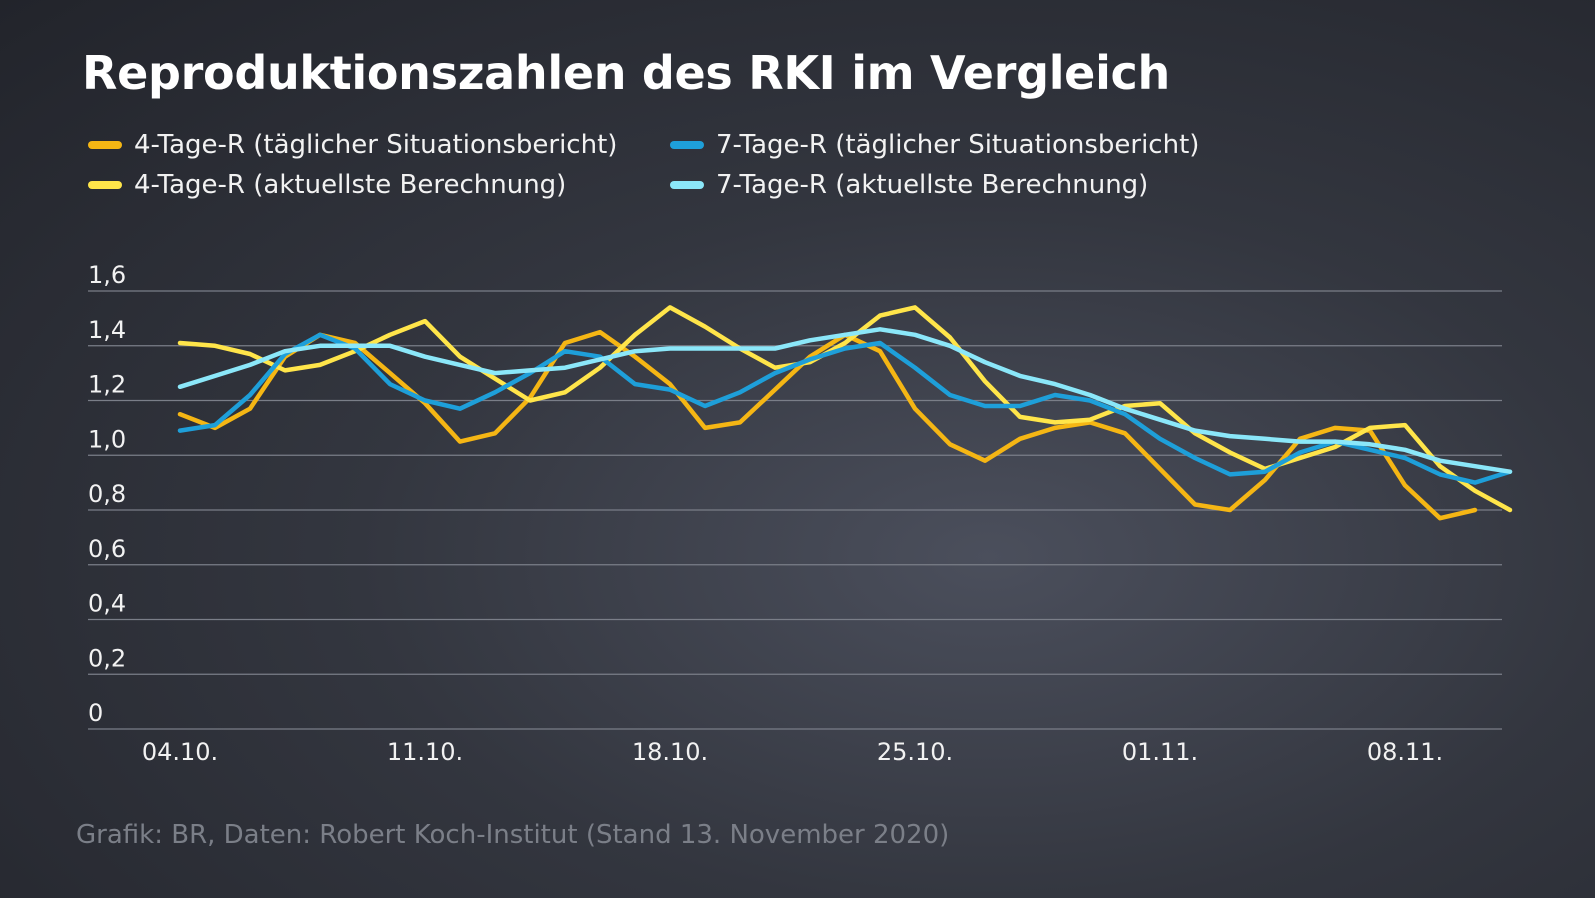 The height and width of the screenshot is (898, 1595). Describe the element at coordinates (670, 752) in the screenshot. I see `x-tick-label: 18.10.` at that location.